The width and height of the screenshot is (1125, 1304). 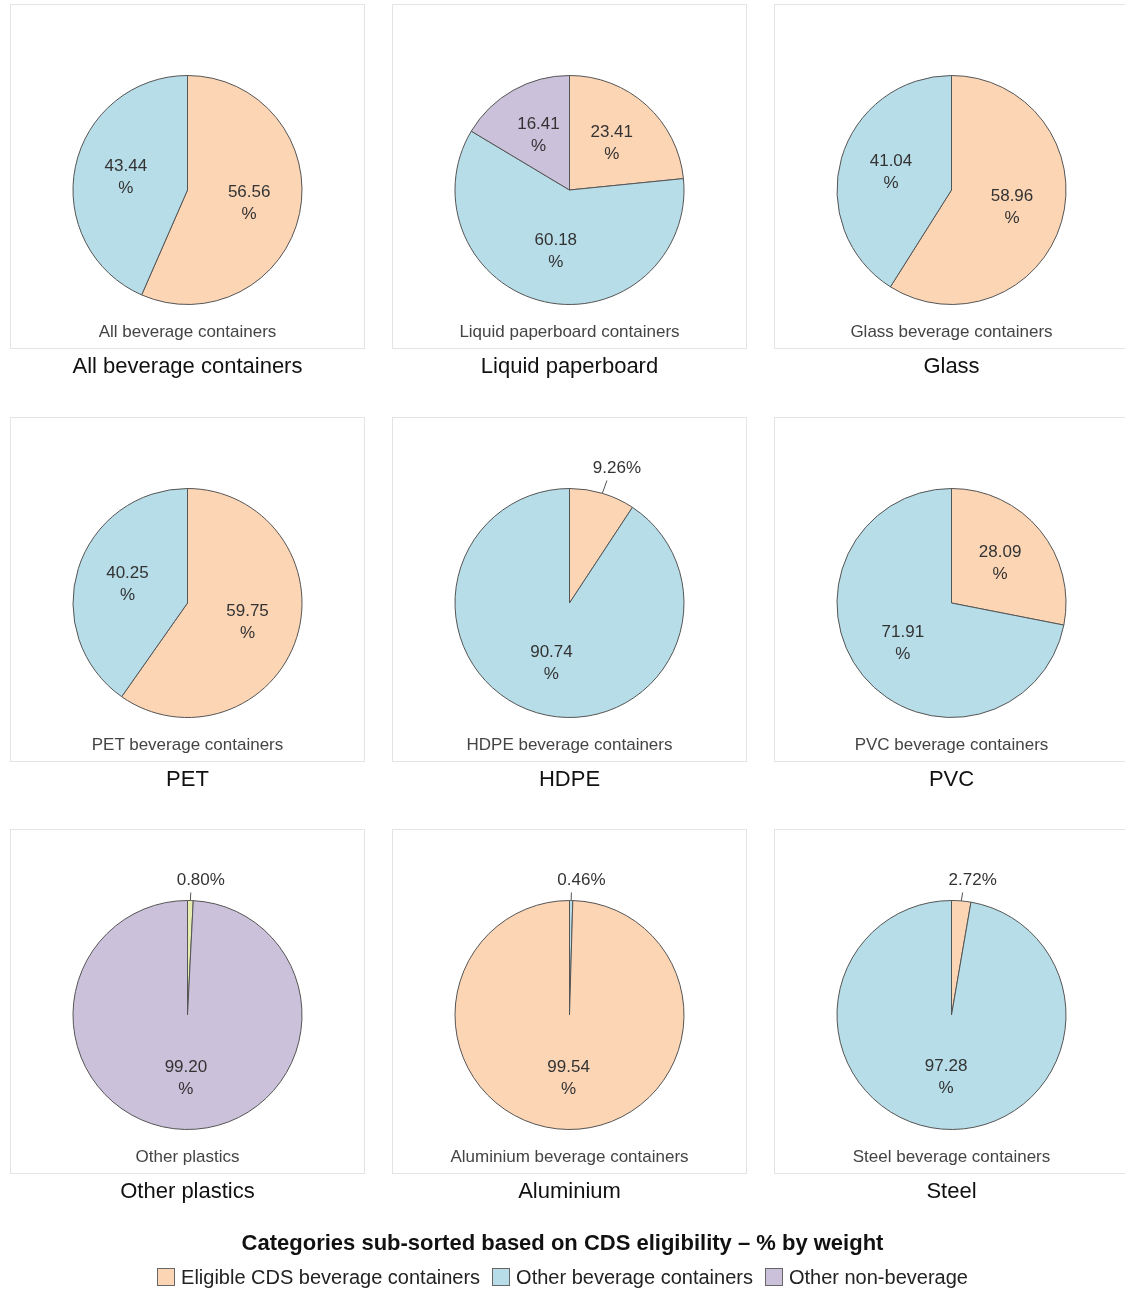 I want to click on text: Liquid paperboard, so click(x=569, y=366).